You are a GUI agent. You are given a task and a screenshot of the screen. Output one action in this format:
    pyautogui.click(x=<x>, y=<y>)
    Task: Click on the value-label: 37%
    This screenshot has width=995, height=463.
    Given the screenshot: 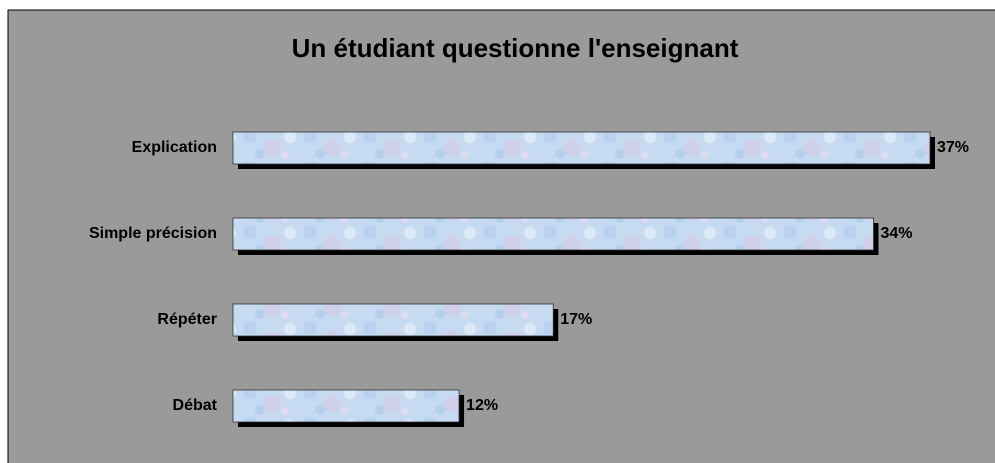 What is the action you would take?
    pyautogui.click(x=953, y=147)
    